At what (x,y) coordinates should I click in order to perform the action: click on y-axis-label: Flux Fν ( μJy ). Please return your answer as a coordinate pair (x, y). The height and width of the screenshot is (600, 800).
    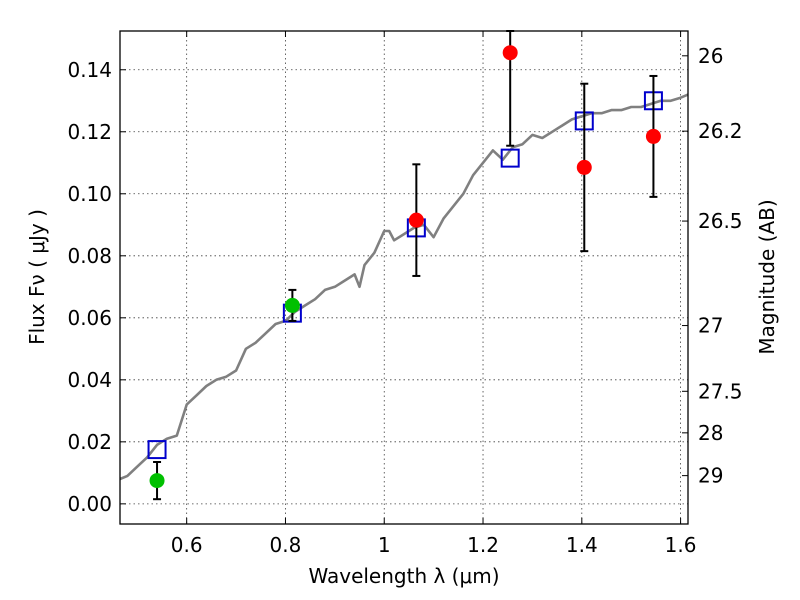
    Looking at the image, I should click on (37, 277).